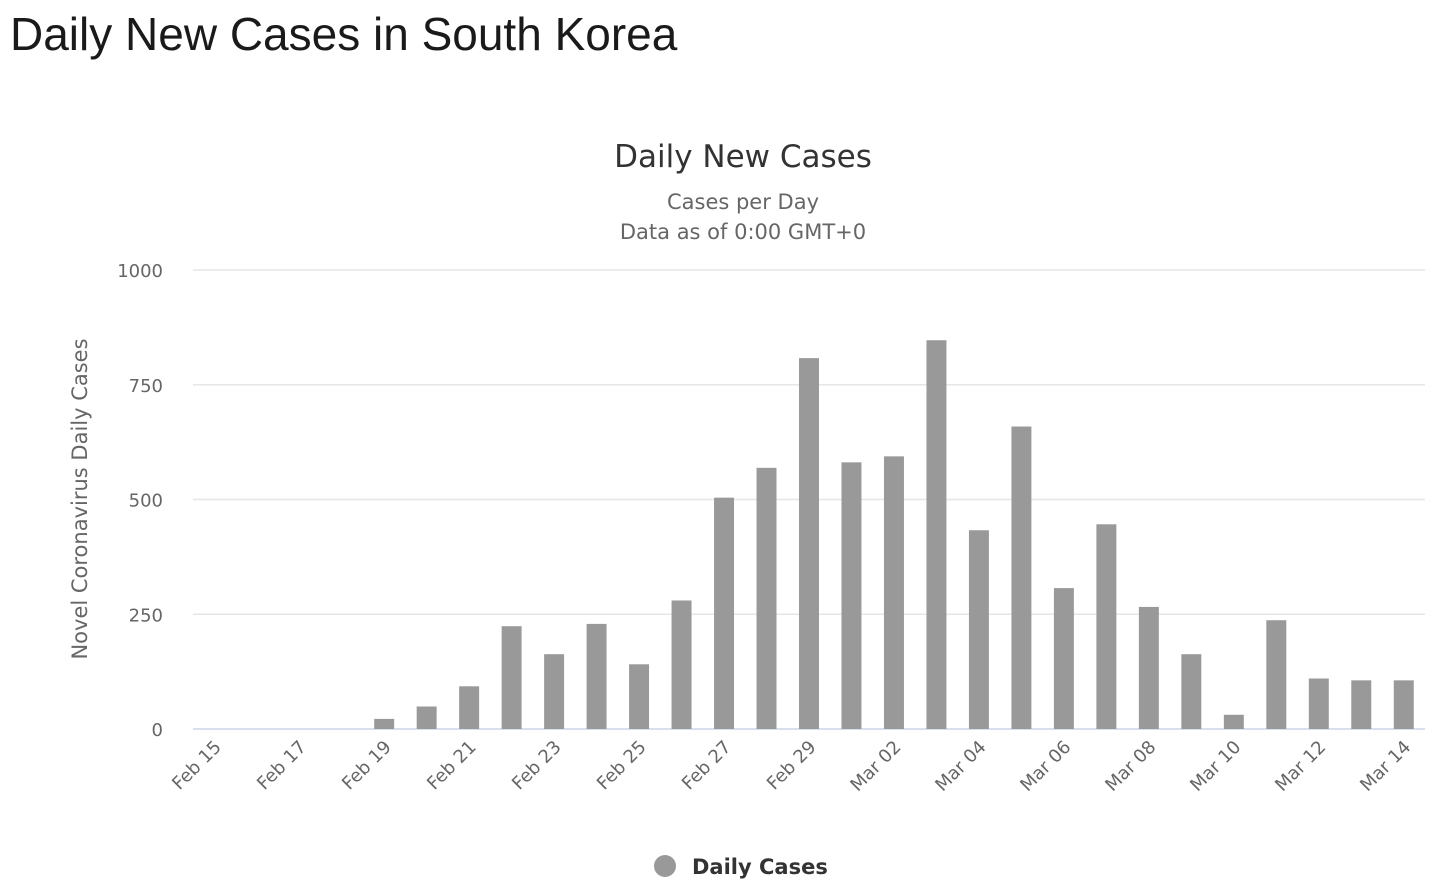 Image resolution: width=1434 pixels, height=896 pixels. Describe the element at coordinates (1045, 766) in the screenshot. I see `x-tick-label: Mar 06` at that location.